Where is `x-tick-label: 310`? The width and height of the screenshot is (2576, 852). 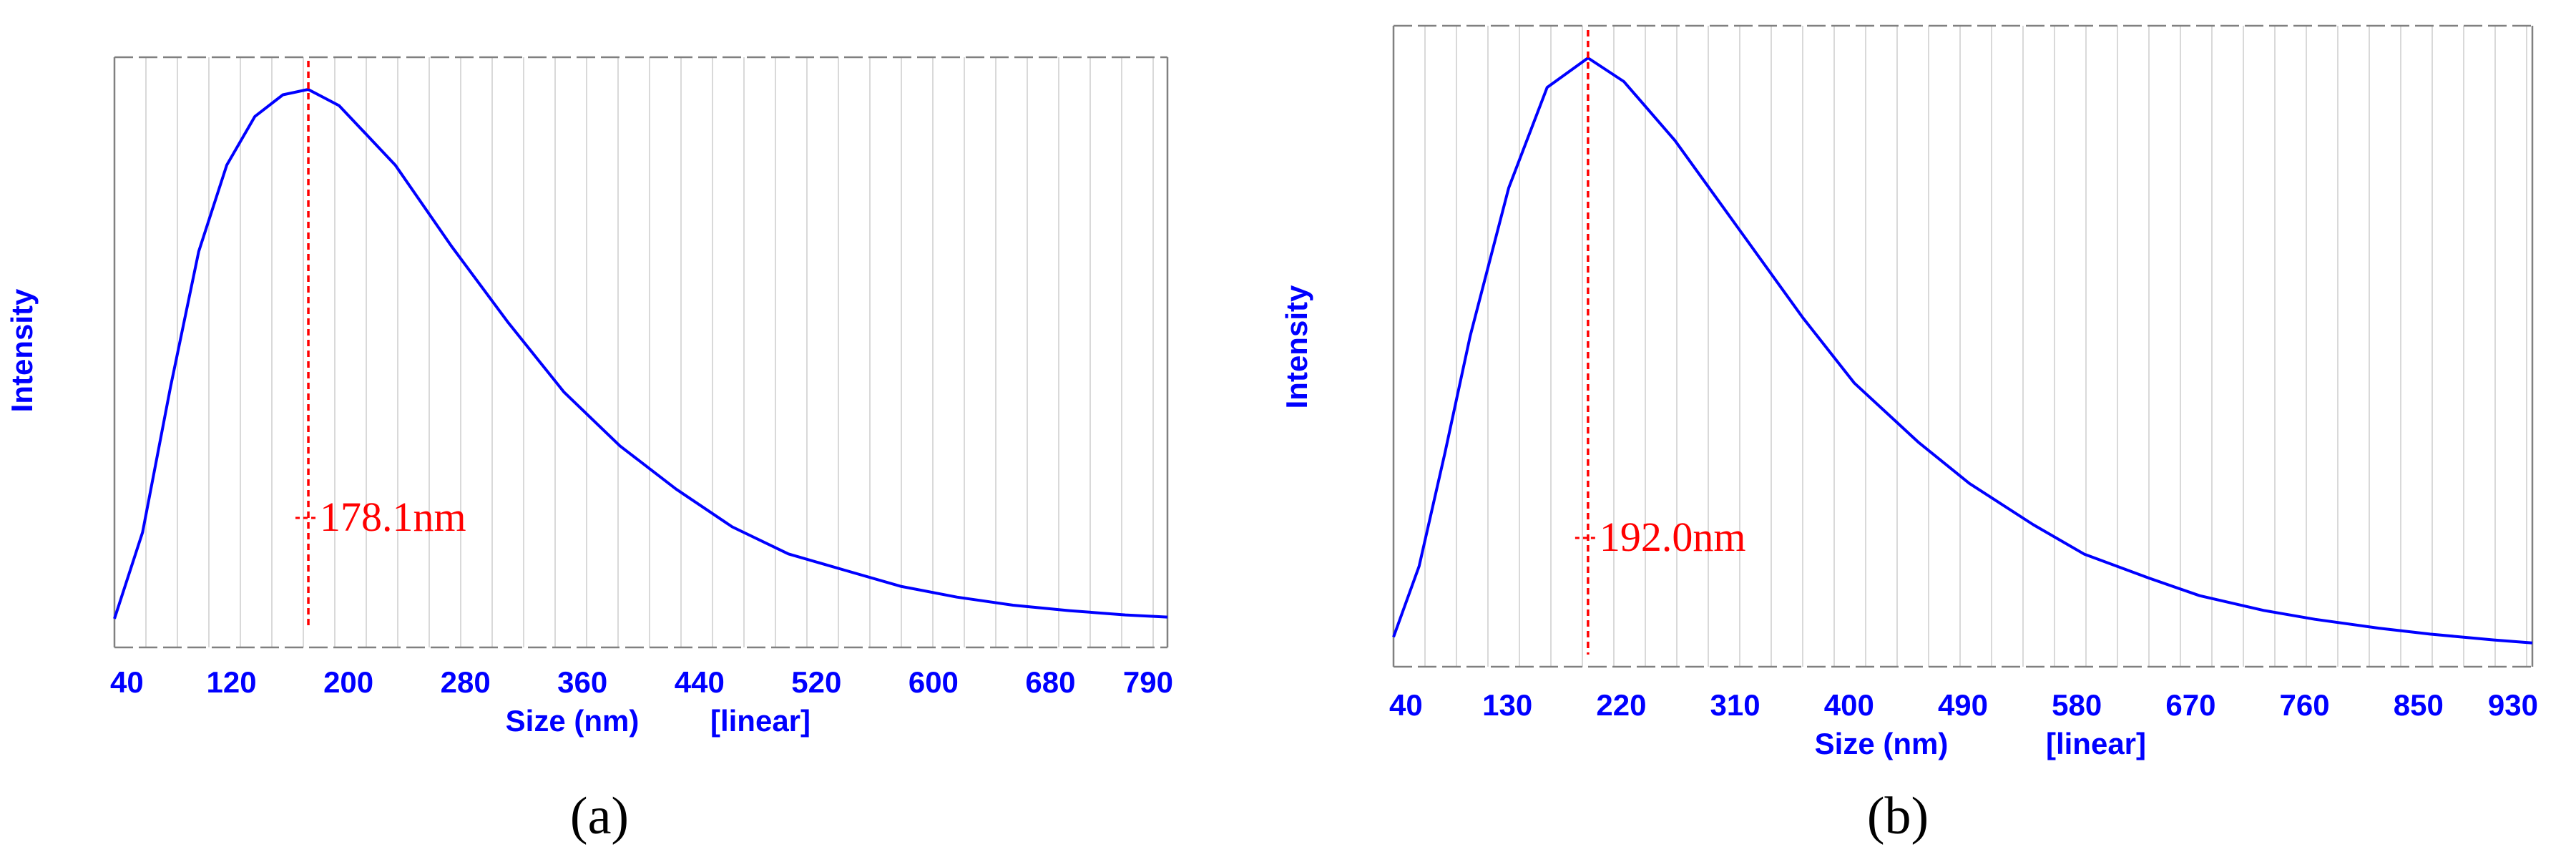
x-tick-label: 310 is located at coordinates (1735, 705).